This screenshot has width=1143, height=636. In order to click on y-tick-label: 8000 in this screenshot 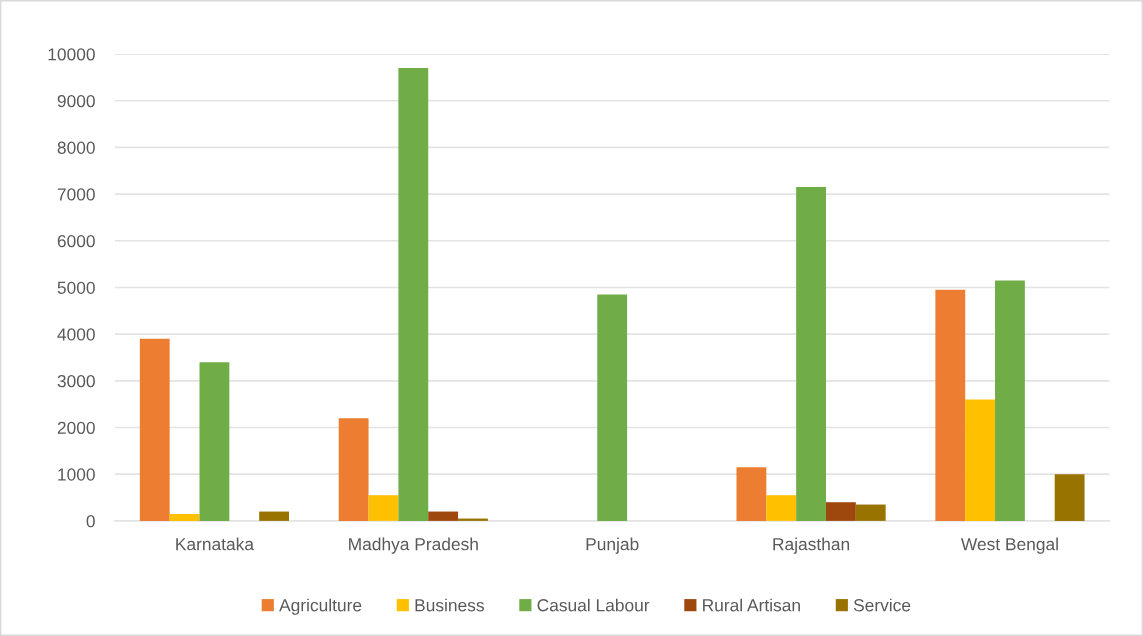, I will do `click(76, 147)`.